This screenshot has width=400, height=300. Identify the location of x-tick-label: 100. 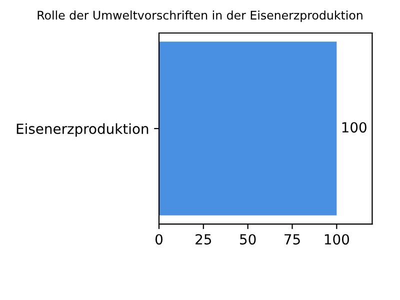
(336, 239).